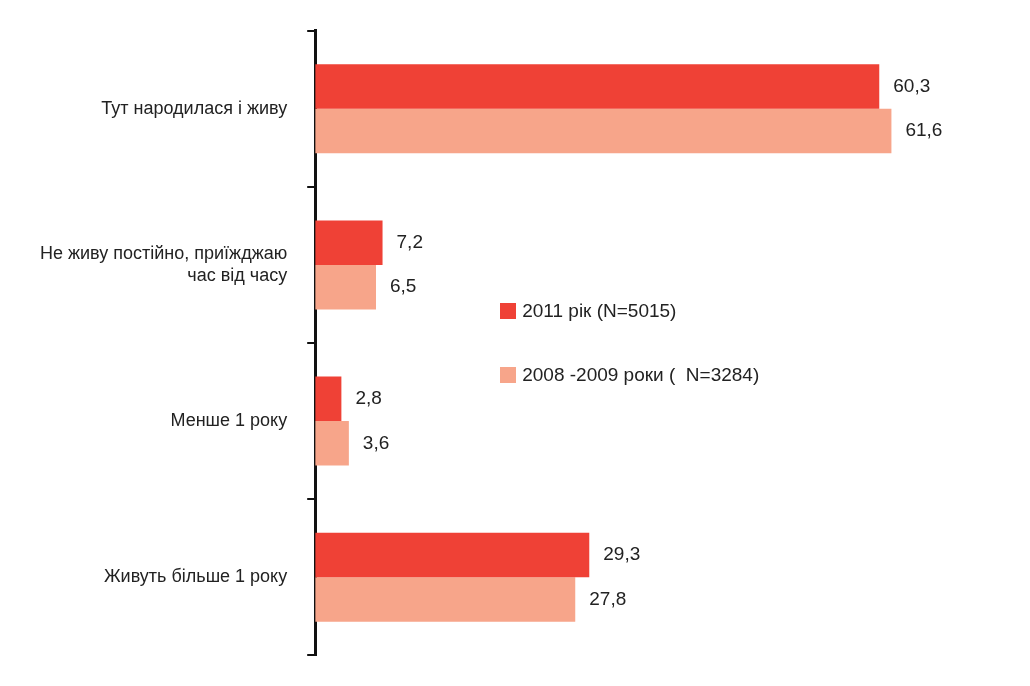 This screenshot has width=1030, height=686. Describe the element at coordinates (924, 130) in the screenshot. I see `data-label: 61,6` at that location.